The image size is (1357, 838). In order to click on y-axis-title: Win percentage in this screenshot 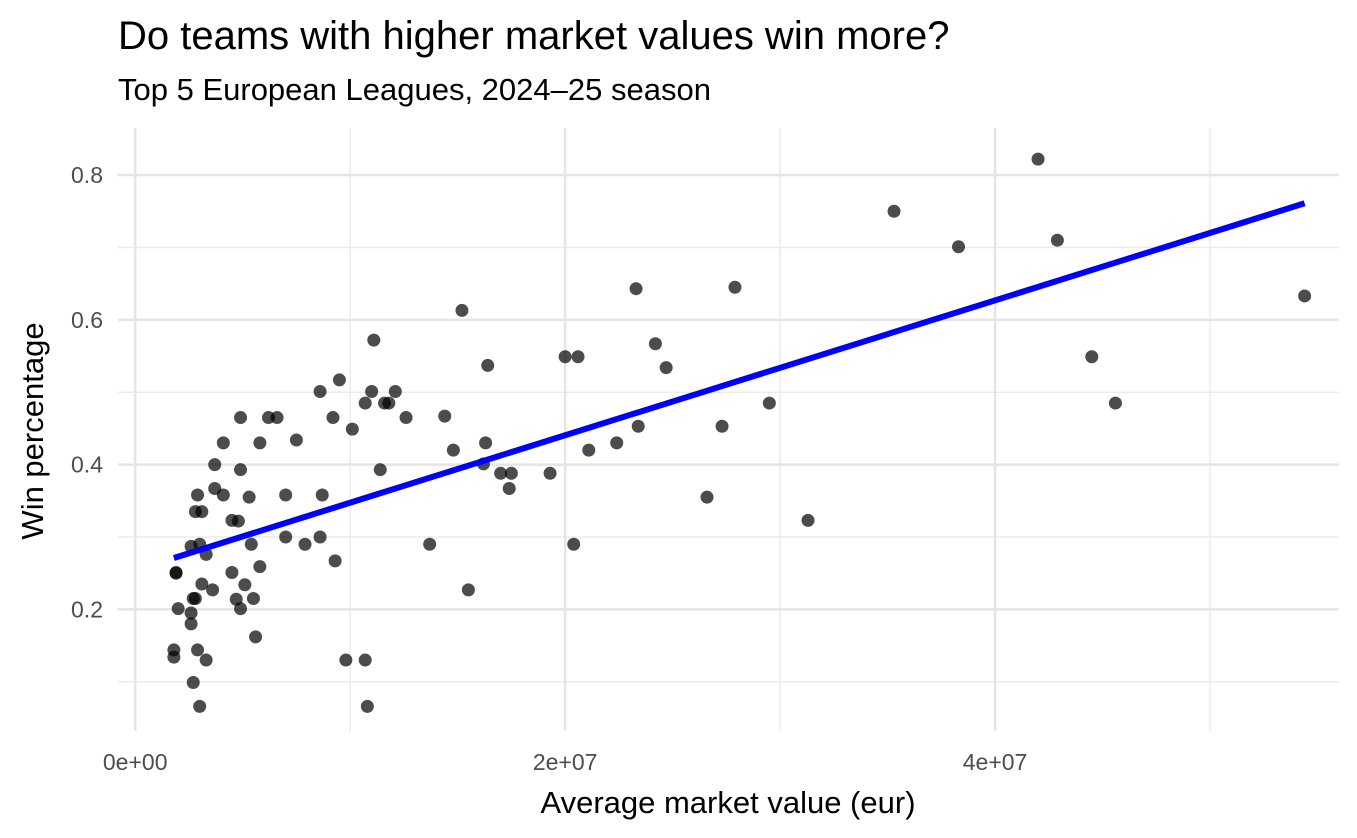, I will do `click(32, 430)`.